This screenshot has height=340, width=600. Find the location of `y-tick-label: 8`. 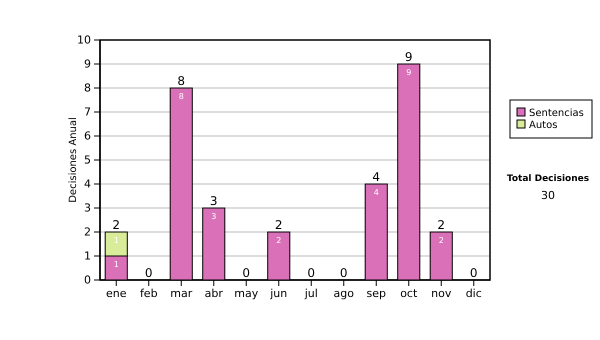

y-tick-label: 8 is located at coordinates (87, 88).